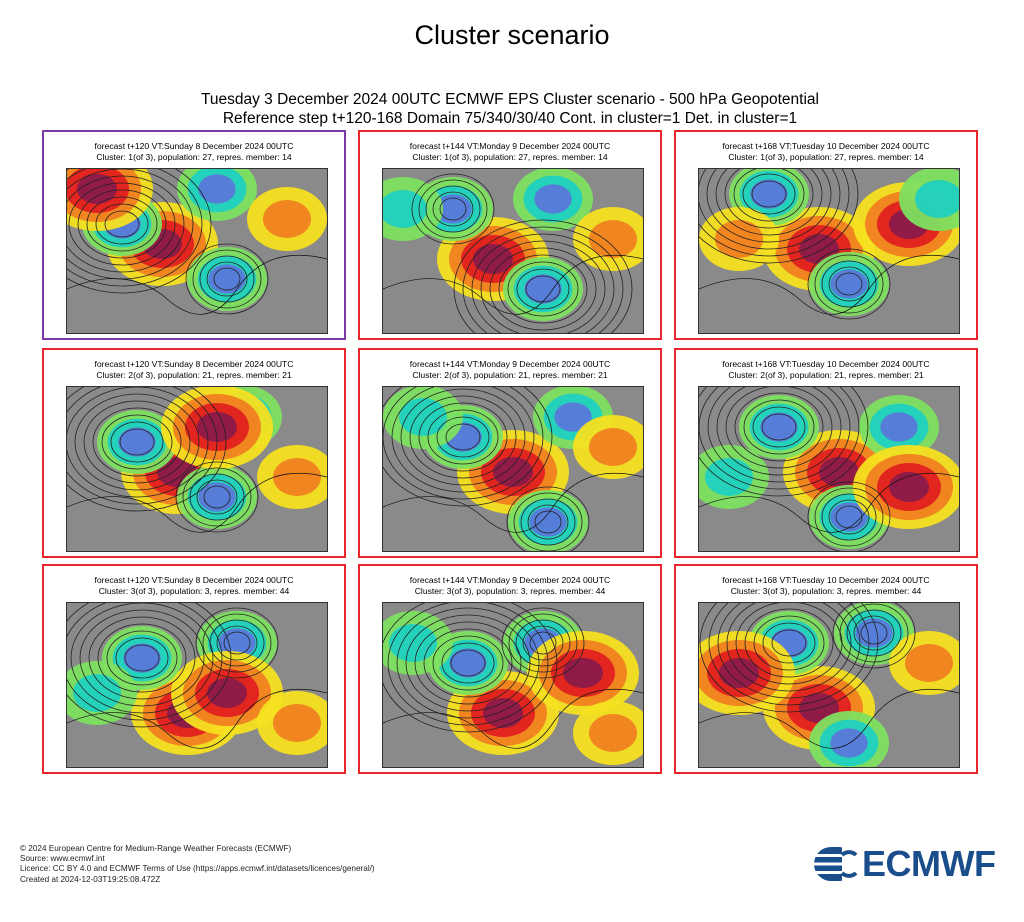 This screenshot has width=1024, height=922. Describe the element at coordinates (90, 879) in the screenshot. I see `footer-created: Created at 2024-12-03T19:25:08.472Z` at that location.